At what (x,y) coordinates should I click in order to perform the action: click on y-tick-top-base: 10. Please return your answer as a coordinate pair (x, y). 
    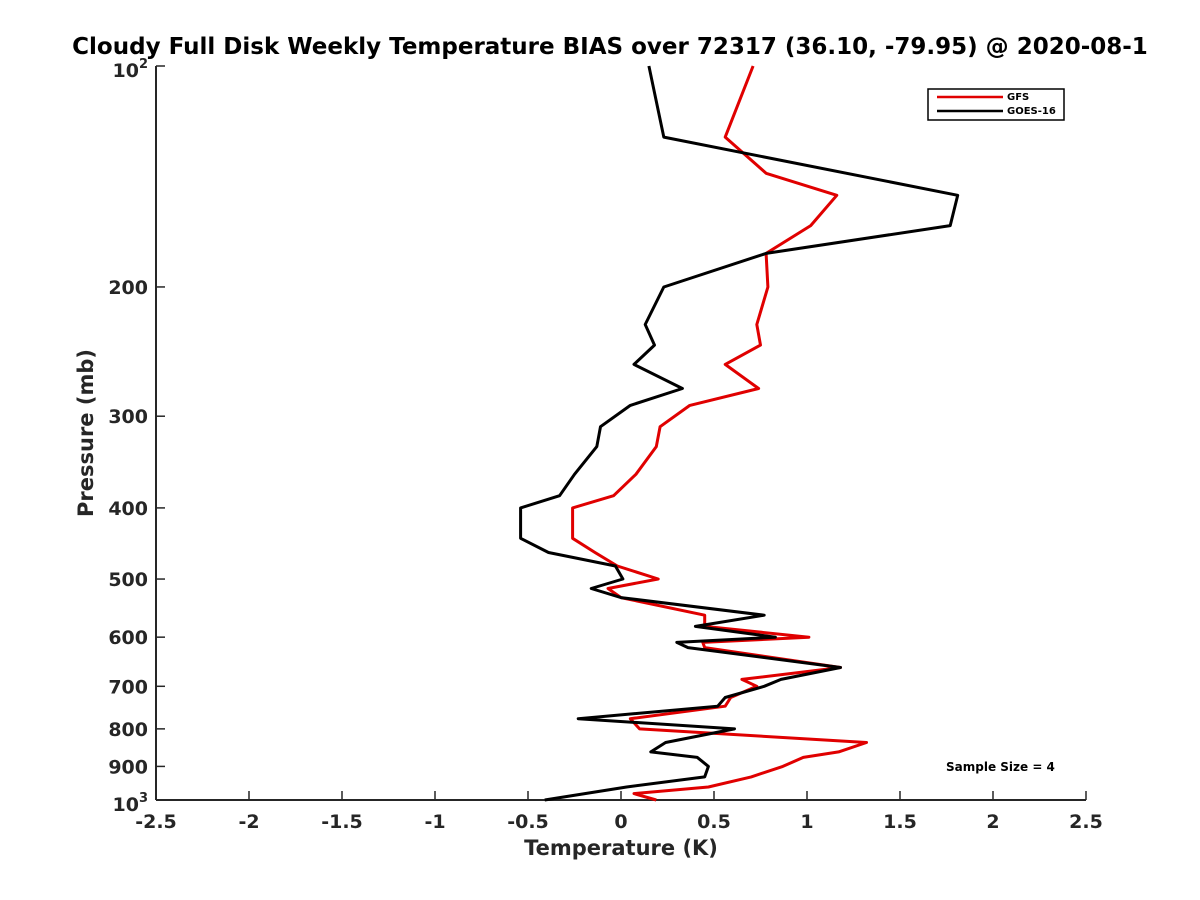
    Looking at the image, I should click on (126, 71).